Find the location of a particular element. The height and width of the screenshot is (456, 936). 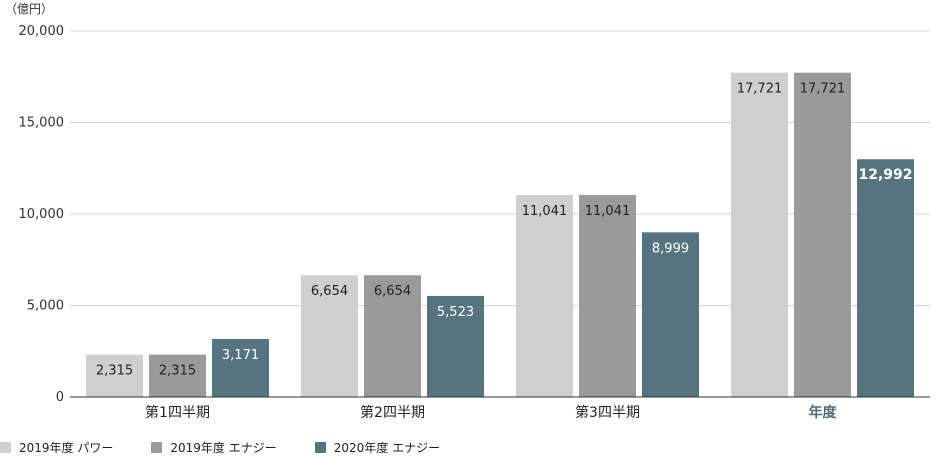

data-label: 12,992 is located at coordinates (885, 175).